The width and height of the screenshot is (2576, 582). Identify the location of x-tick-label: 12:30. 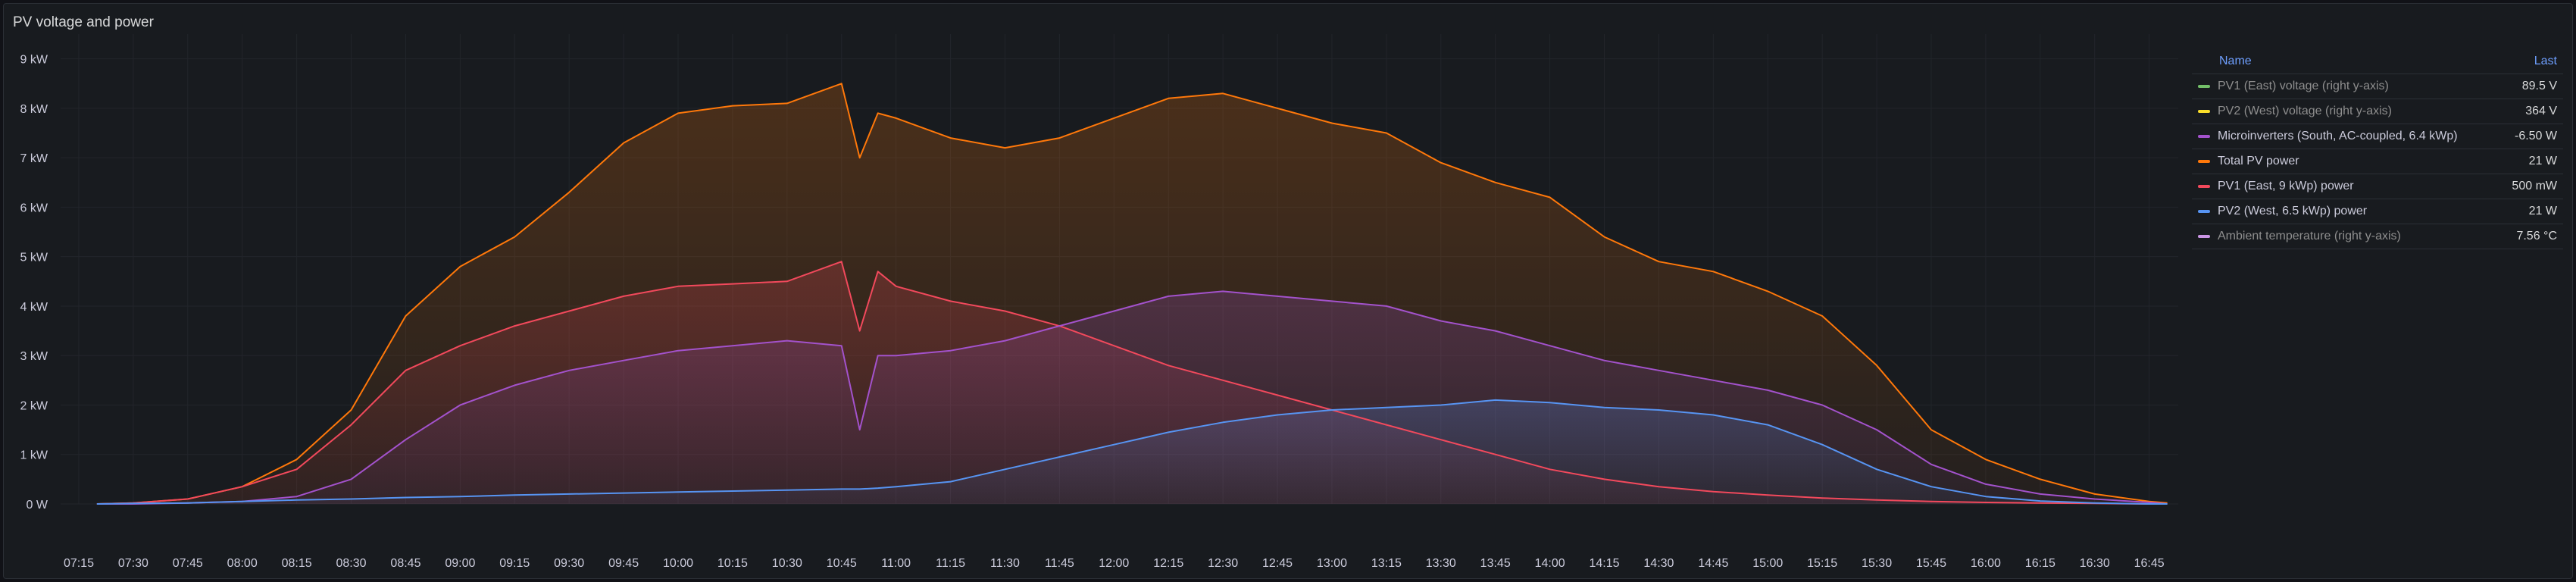
(1223, 563).